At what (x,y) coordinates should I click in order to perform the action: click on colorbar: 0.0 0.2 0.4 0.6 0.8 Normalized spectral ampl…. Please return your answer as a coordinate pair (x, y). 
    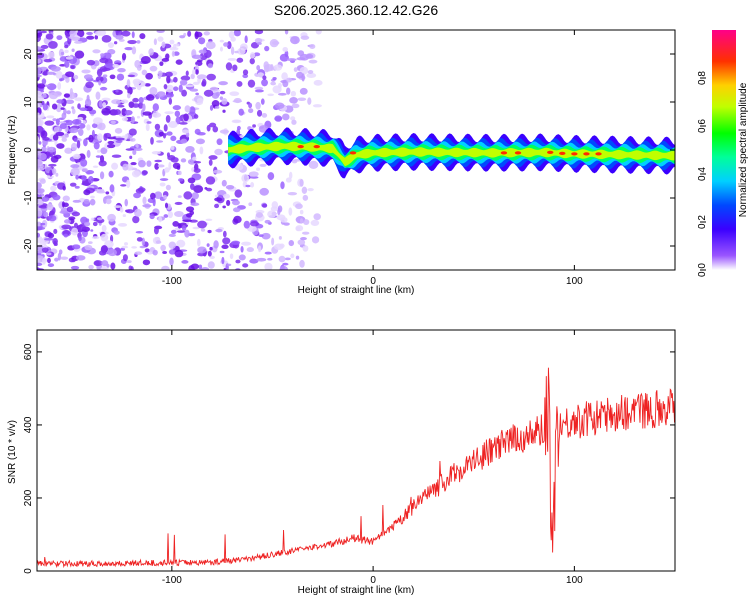
    Looking at the image, I should click on (723, 153).